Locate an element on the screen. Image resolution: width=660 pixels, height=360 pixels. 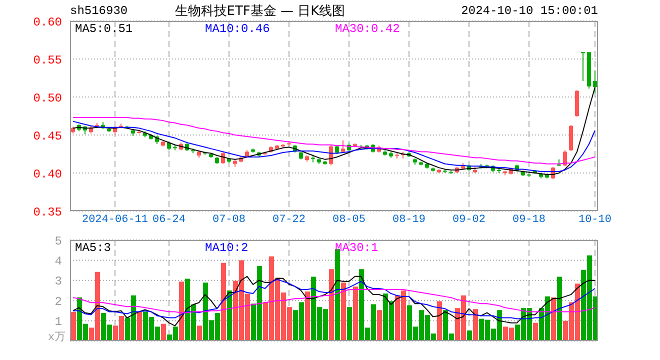
x-tick-label: 08-05 is located at coordinates (349, 220).